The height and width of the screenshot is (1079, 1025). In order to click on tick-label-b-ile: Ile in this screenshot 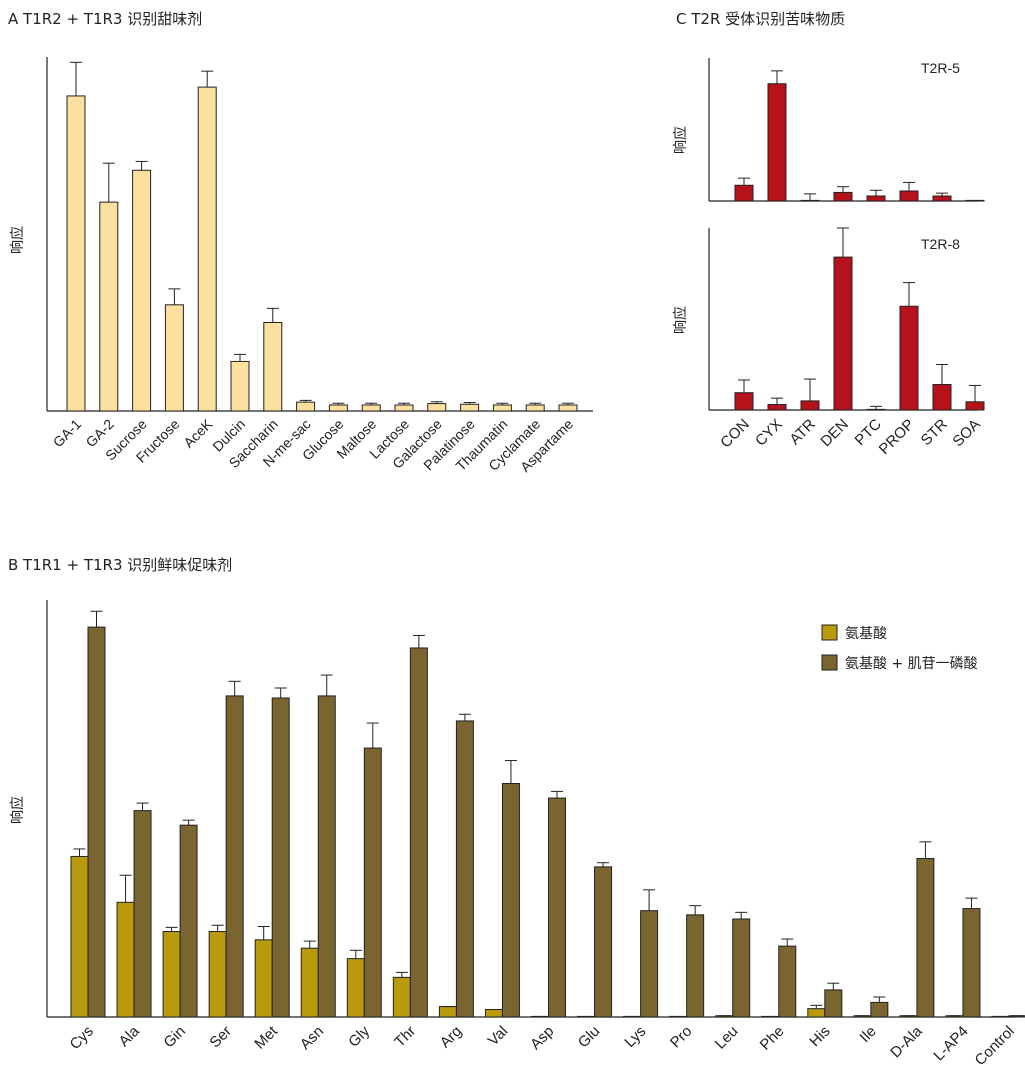, I will do `click(867, 1034)`.